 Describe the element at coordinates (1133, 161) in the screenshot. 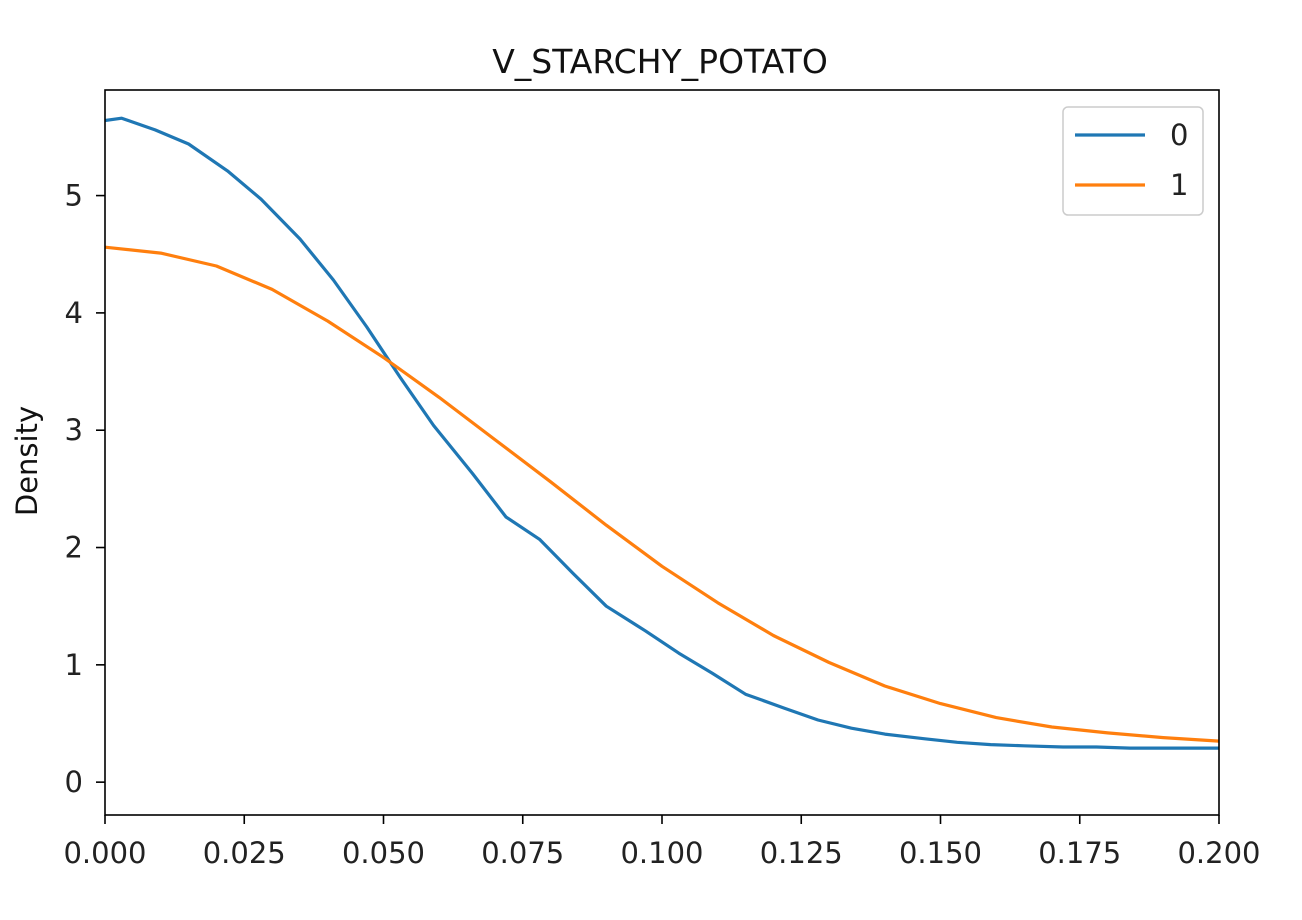

I see `legend: 01` at that location.